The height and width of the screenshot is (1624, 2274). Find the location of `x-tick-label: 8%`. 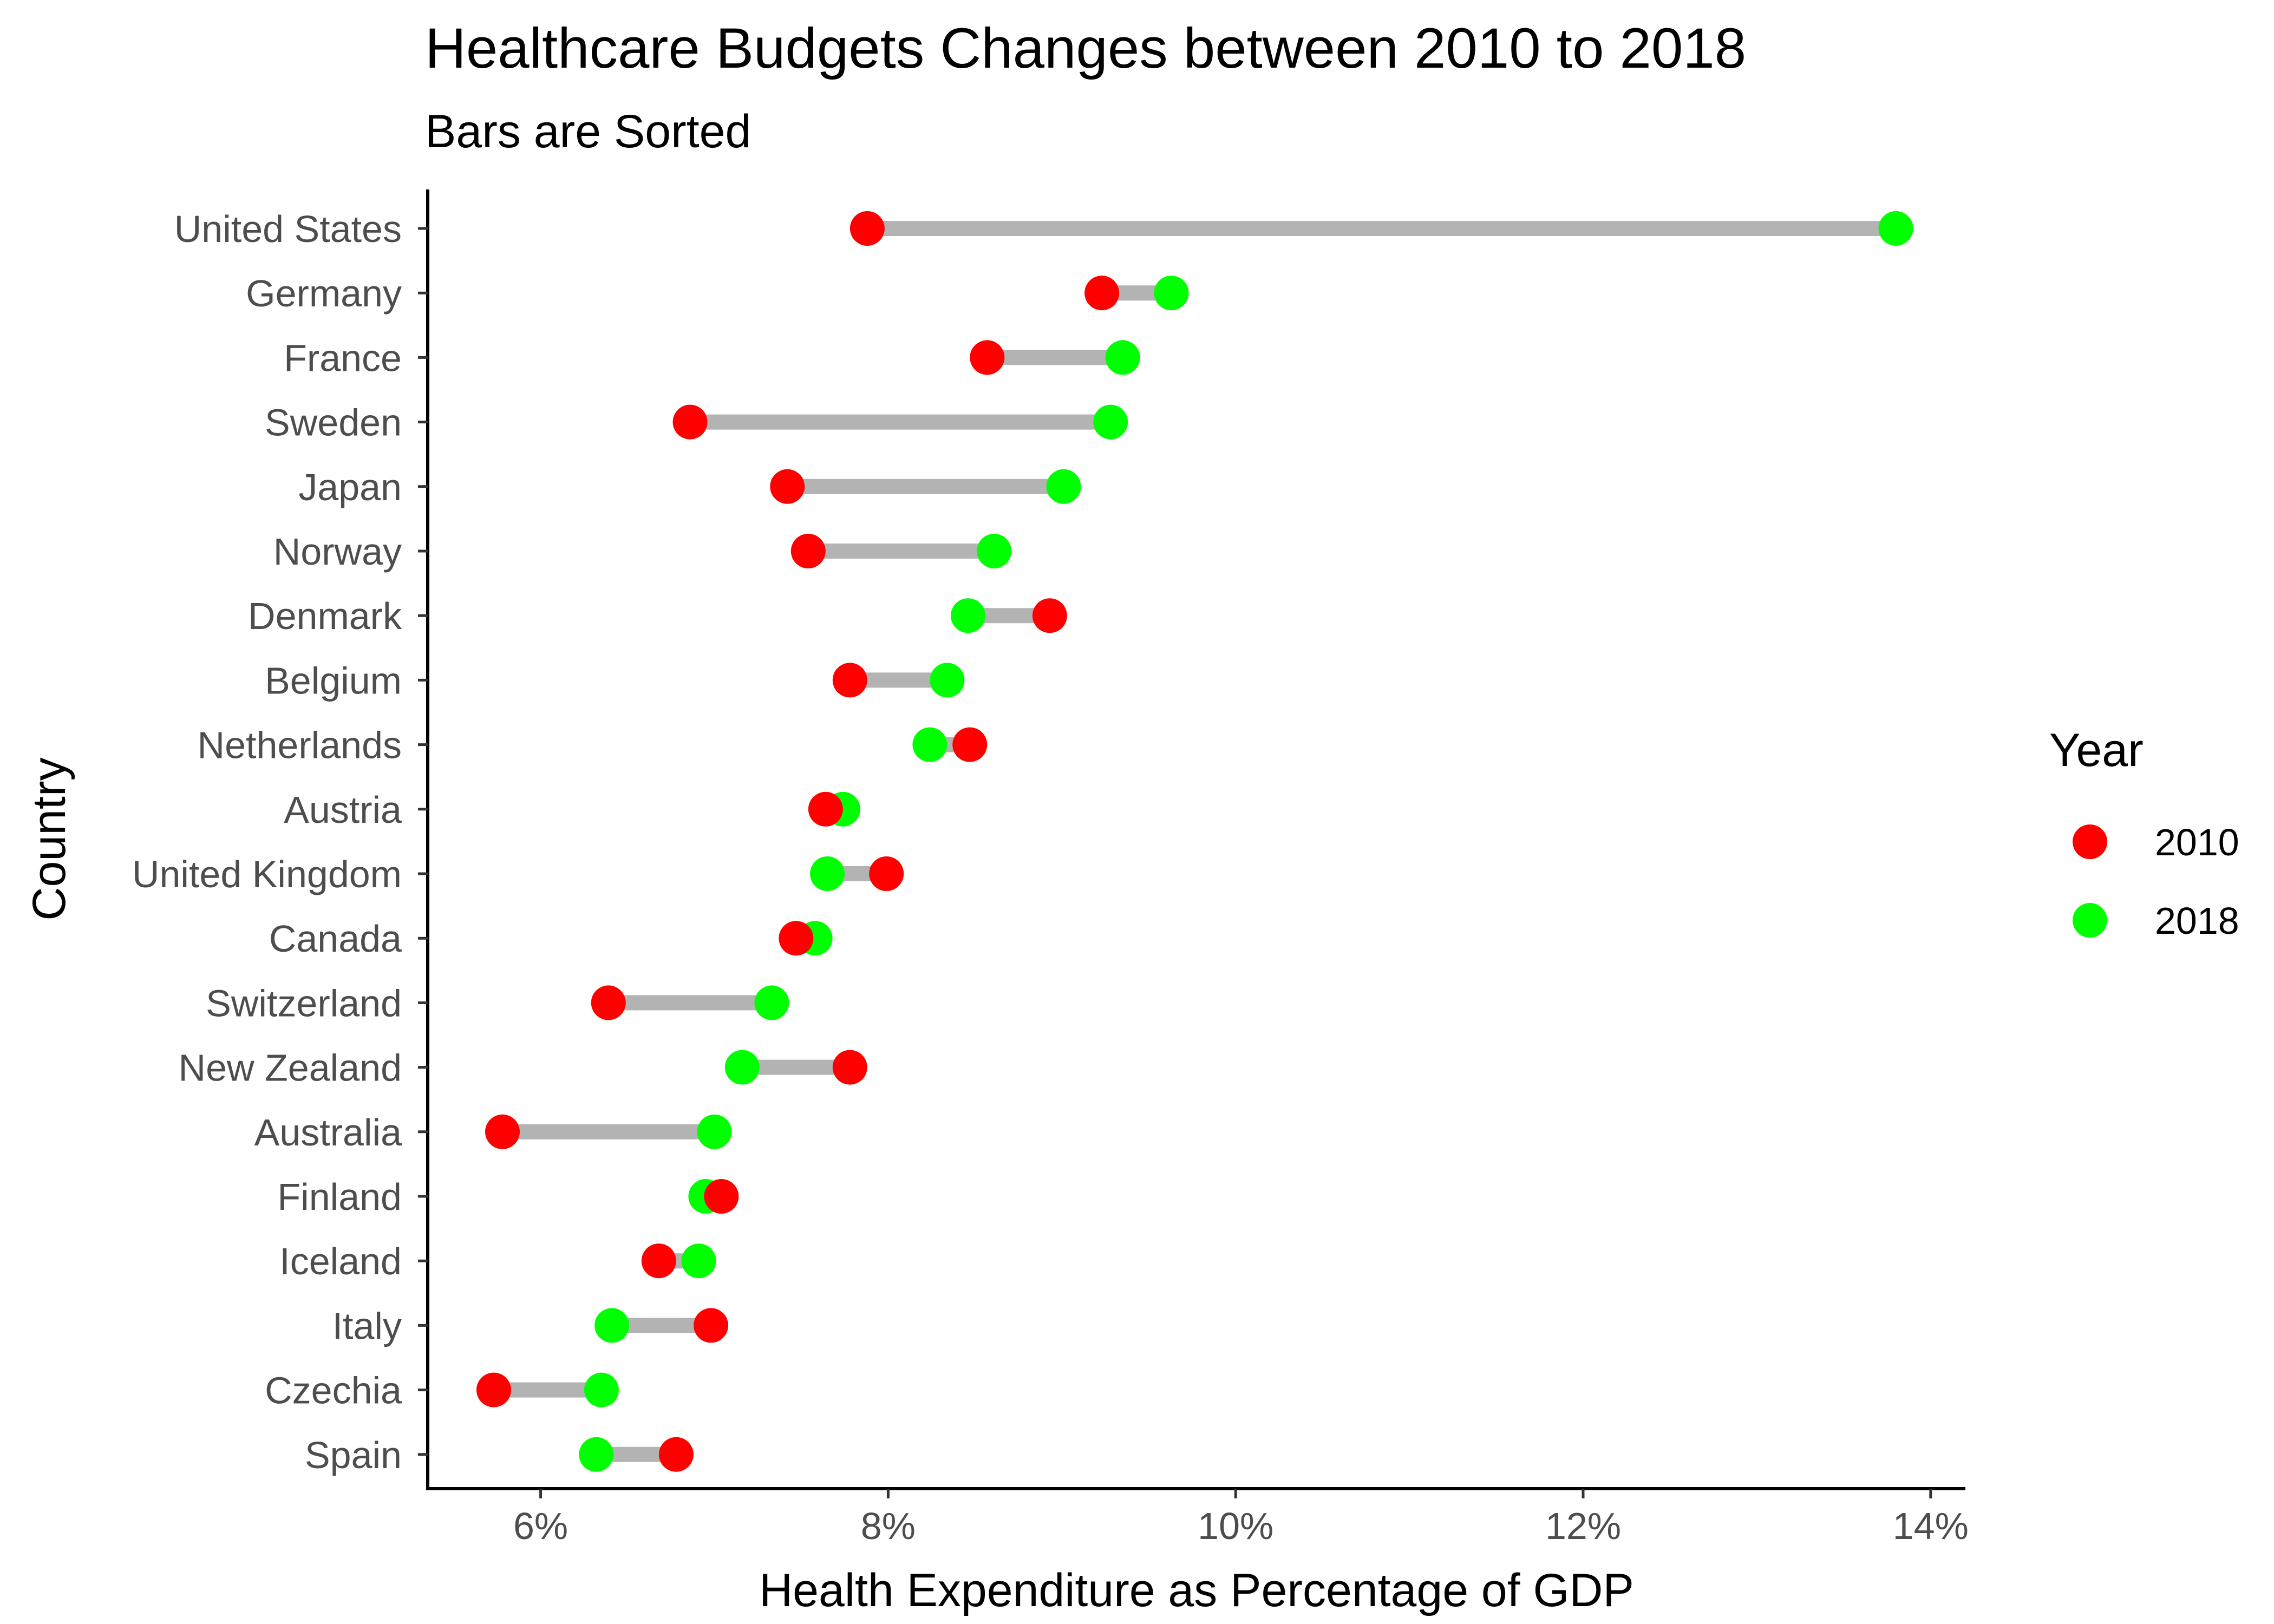

x-tick-label: 8% is located at coordinates (889, 1526).